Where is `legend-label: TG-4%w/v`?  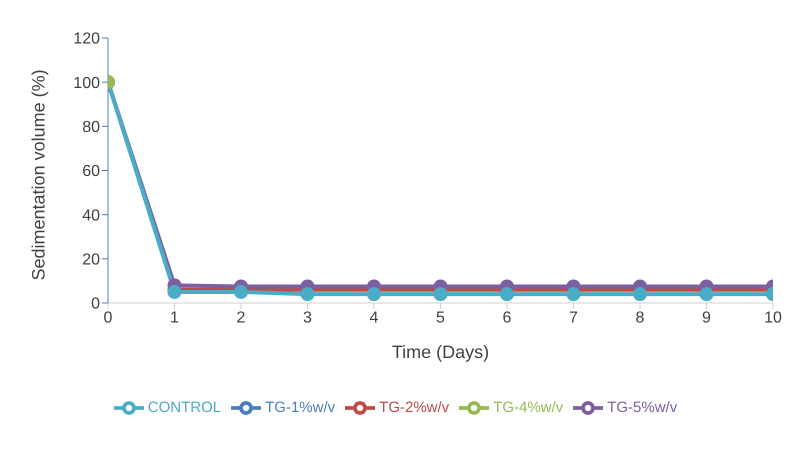
legend-label: TG-4%w/v is located at coordinates (528, 407).